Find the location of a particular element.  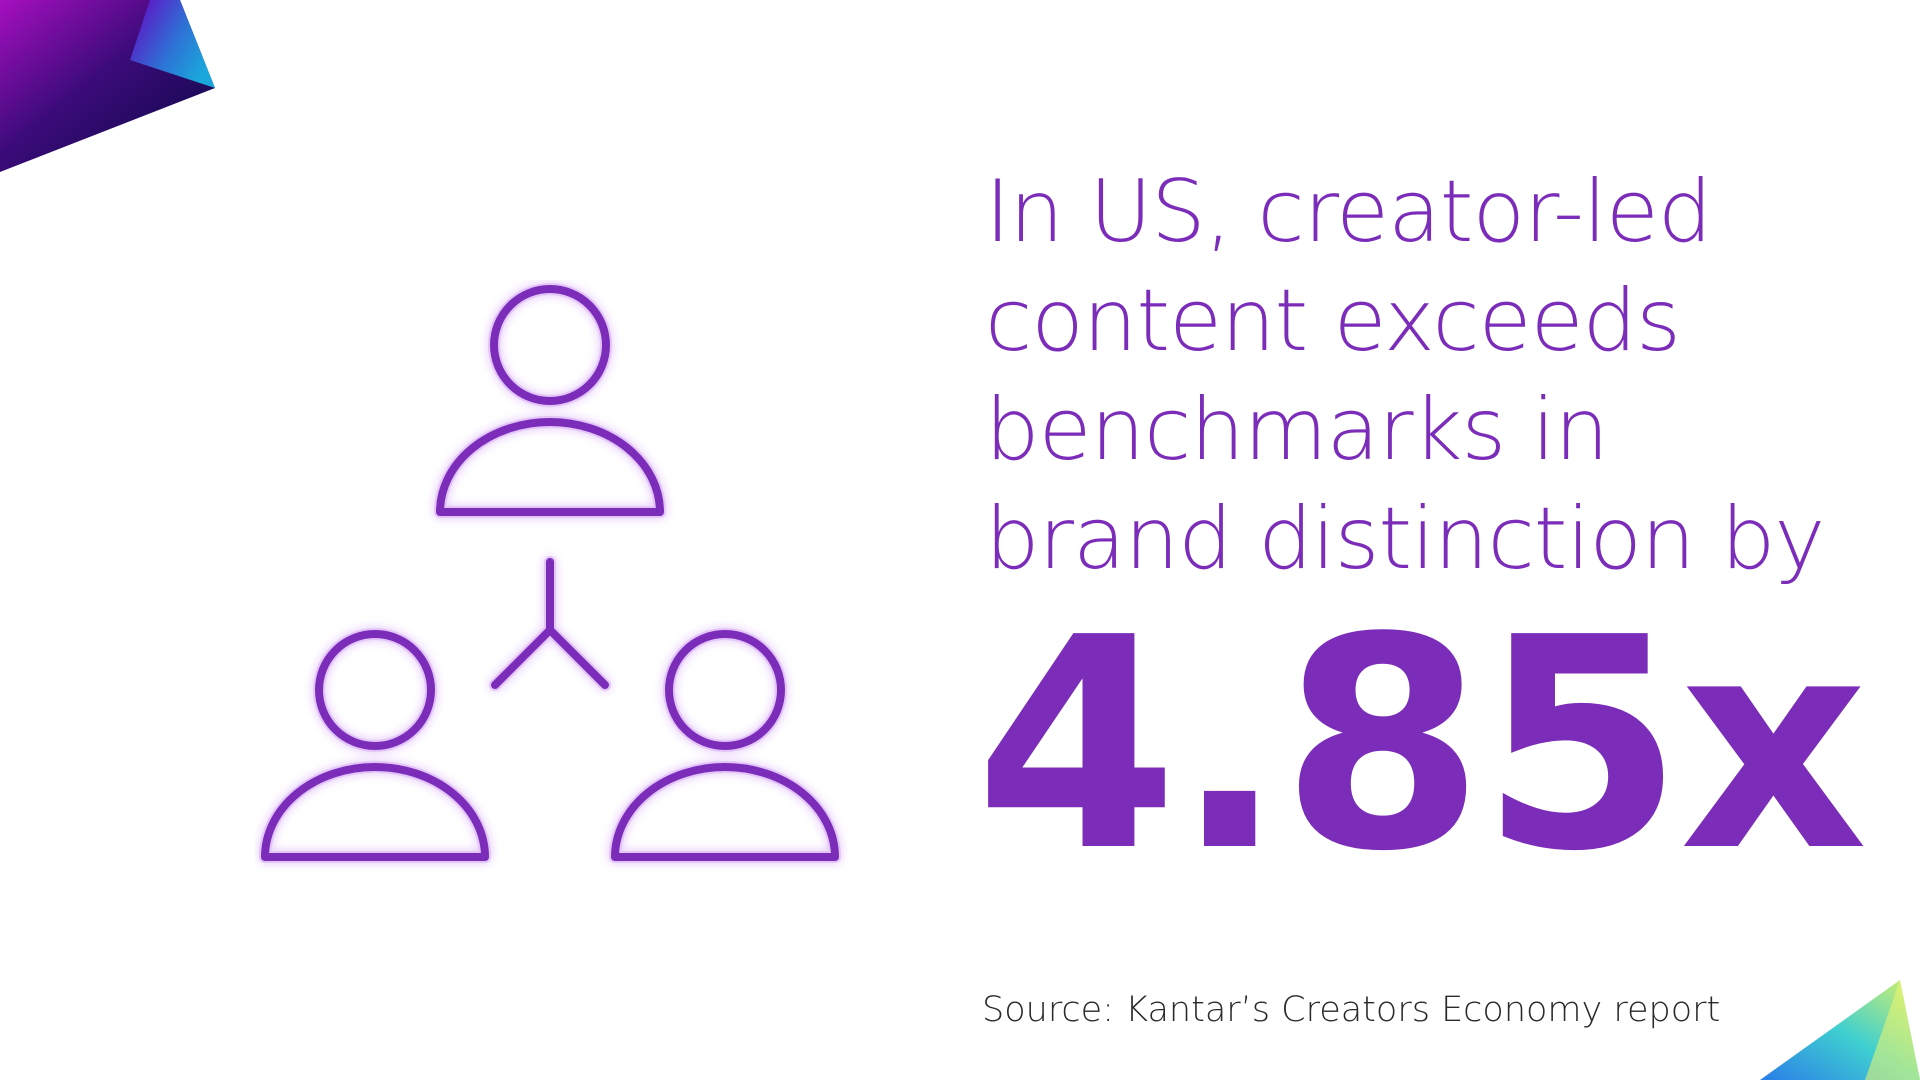

headline-line-2: content exceeds is located at coordinates (1333, 321).